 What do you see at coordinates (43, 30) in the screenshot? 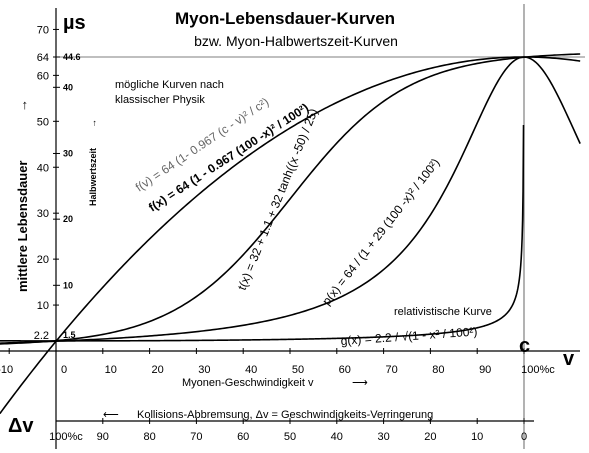
I see `y-tick-label: 70` at bounding box center [43, 30].